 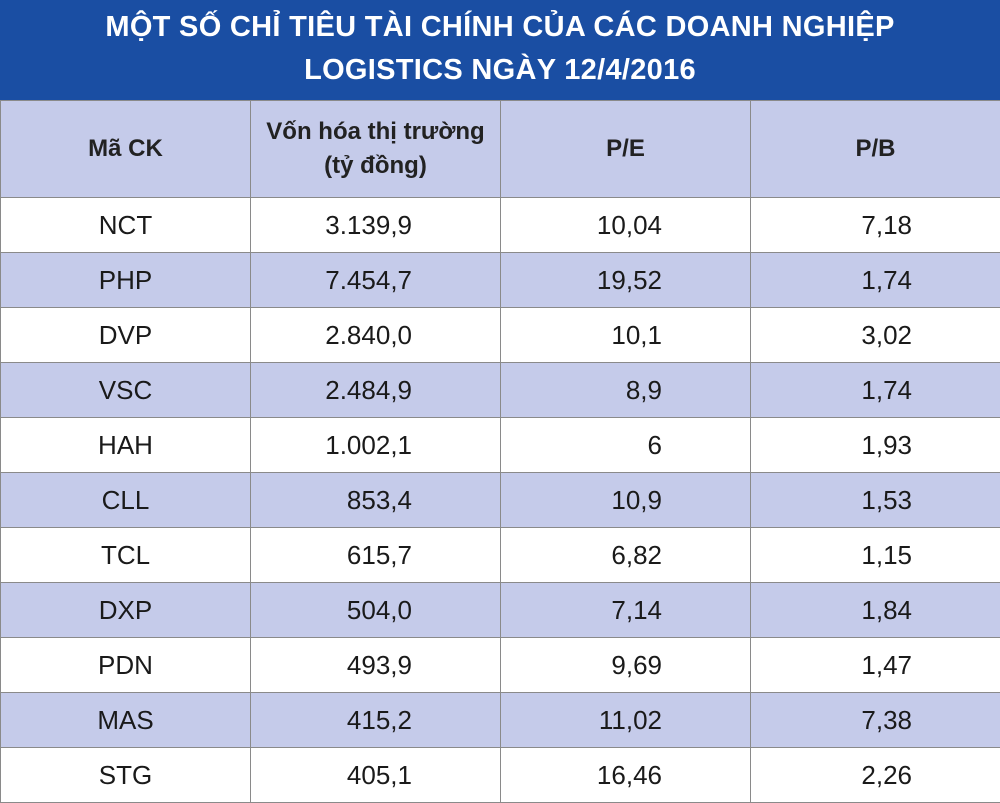 What do you see at coordinates (376, 720) in the screenshot?
I see `cell-market-cap: 415,2` at bounding box center [376, 720].